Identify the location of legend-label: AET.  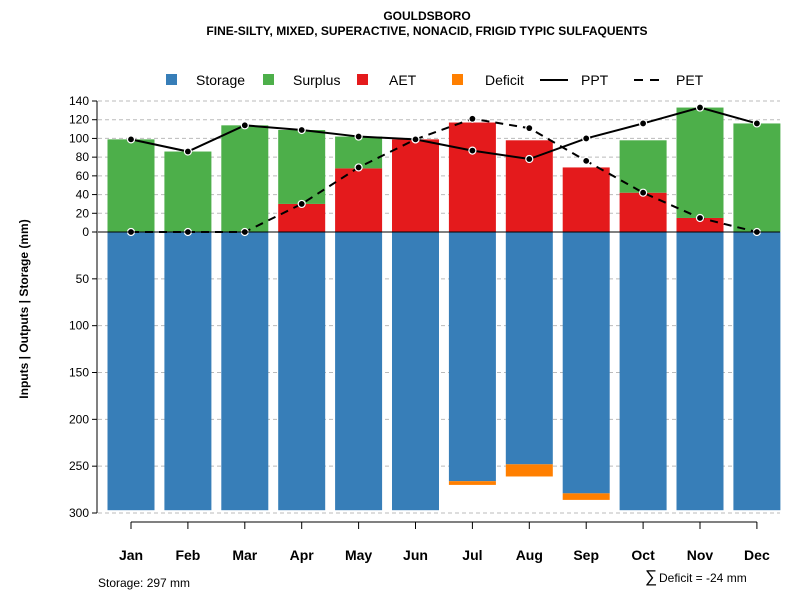
(403, 80).